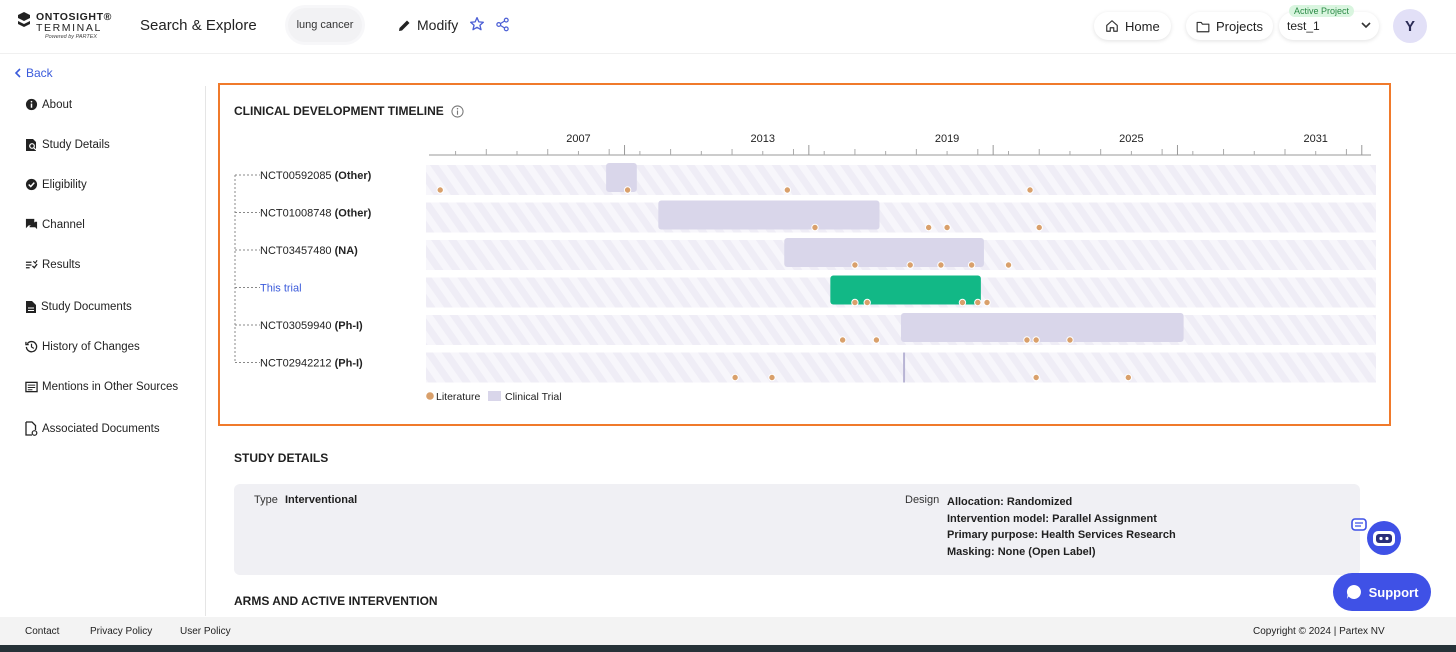 This screenshot has width=1456, height=652. What do you see at coordinates (578, 139) in the screenshot?
I see `axis-tick-label: 2007` at bounding box center [578, 139].